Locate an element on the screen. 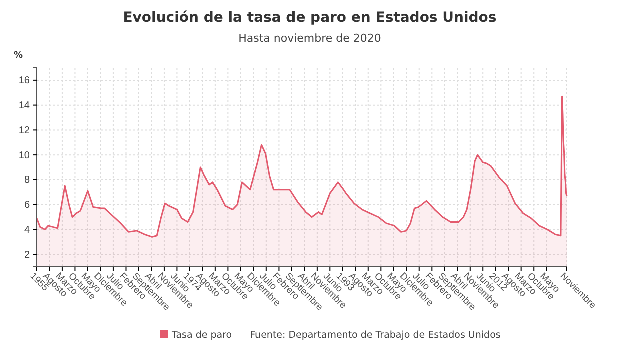 The width and height of the screenshot is (620, 350). chart-title: Evolución de la tasa de paro en Estados Unidos is located at coordinates (310, 18).